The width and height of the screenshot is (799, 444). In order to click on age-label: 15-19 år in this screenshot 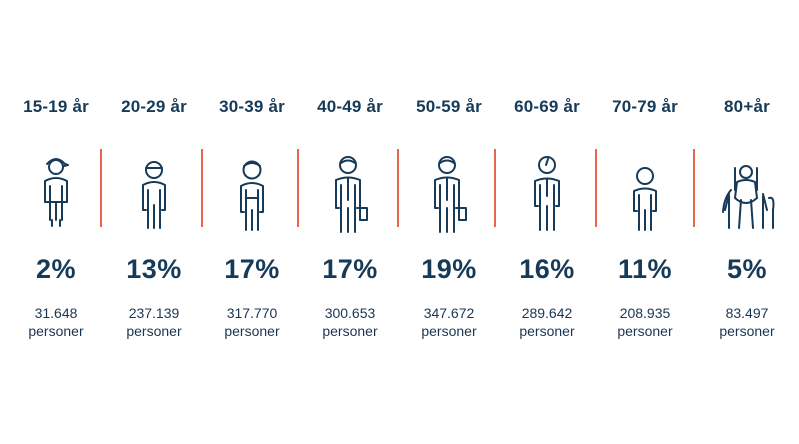, I will do `click(56, 106)`.